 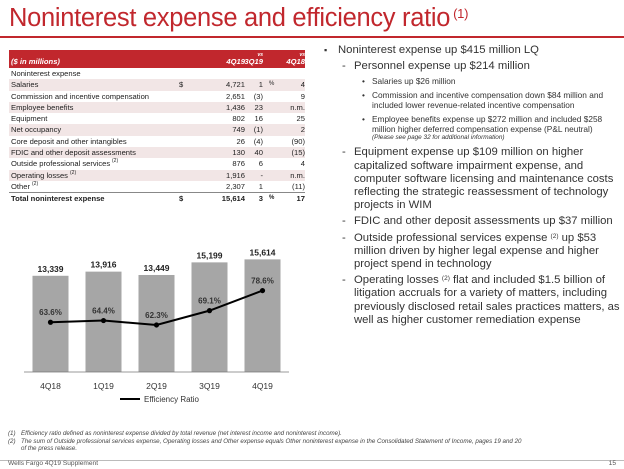 I want to click on cell-4q19: 802, so click(x=238, y=119).